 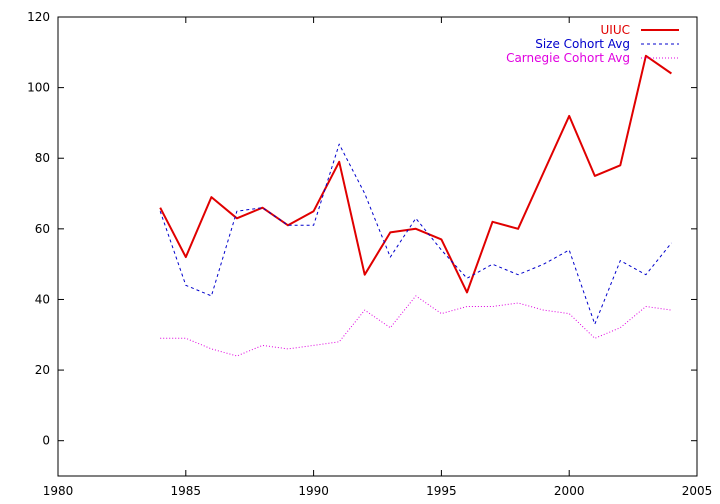 What do you see at coordinates (441, 491) in the screenshot?
I see `x-tick-label: 1995` at bounding box center [441, 491].